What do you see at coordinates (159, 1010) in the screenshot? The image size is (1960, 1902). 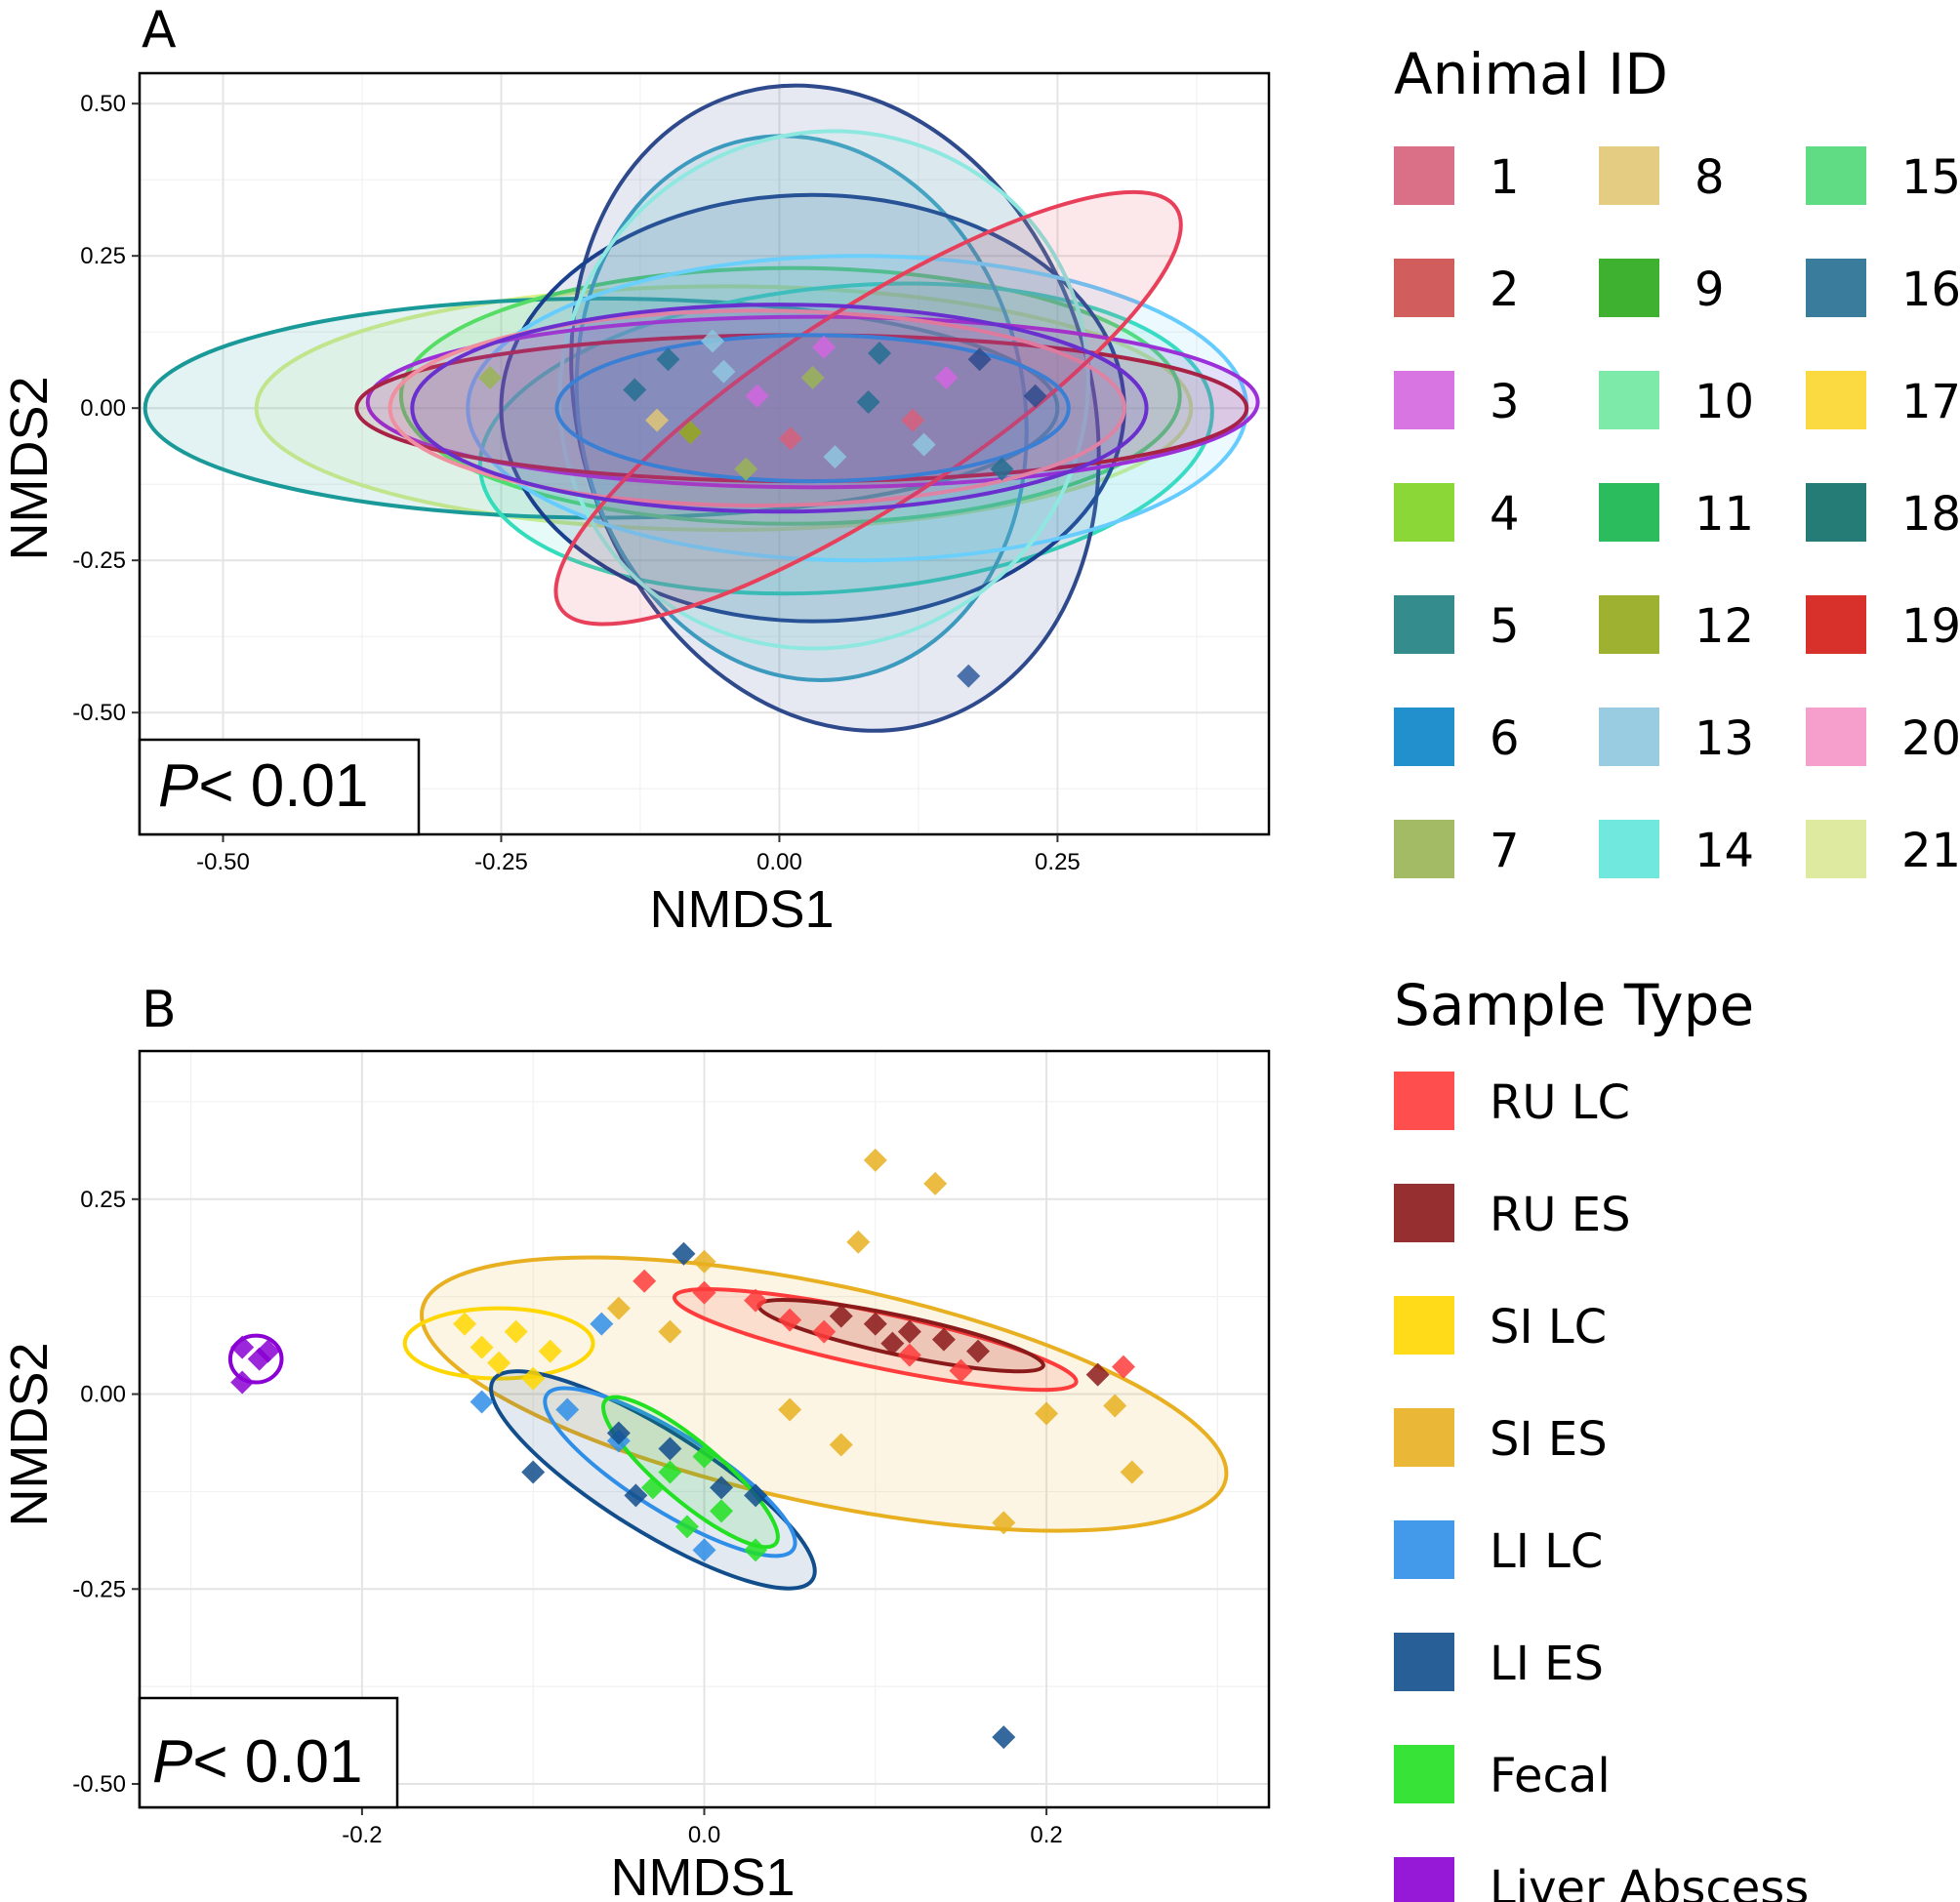 I see `panel-label-b: B` at bounding box center [159, 1010].